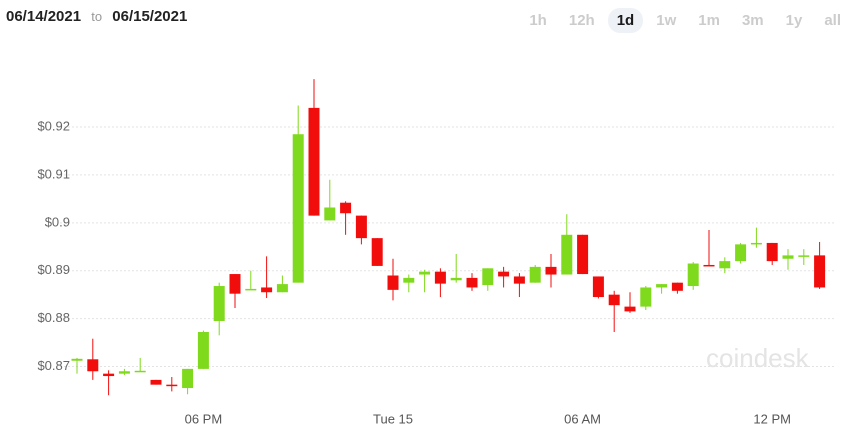 This screenshot has height=442, width=858. What do you see at coordinates (794, 20) in the screenshot?
I see `interval-button: 1y` at bounding box center [794, 20].